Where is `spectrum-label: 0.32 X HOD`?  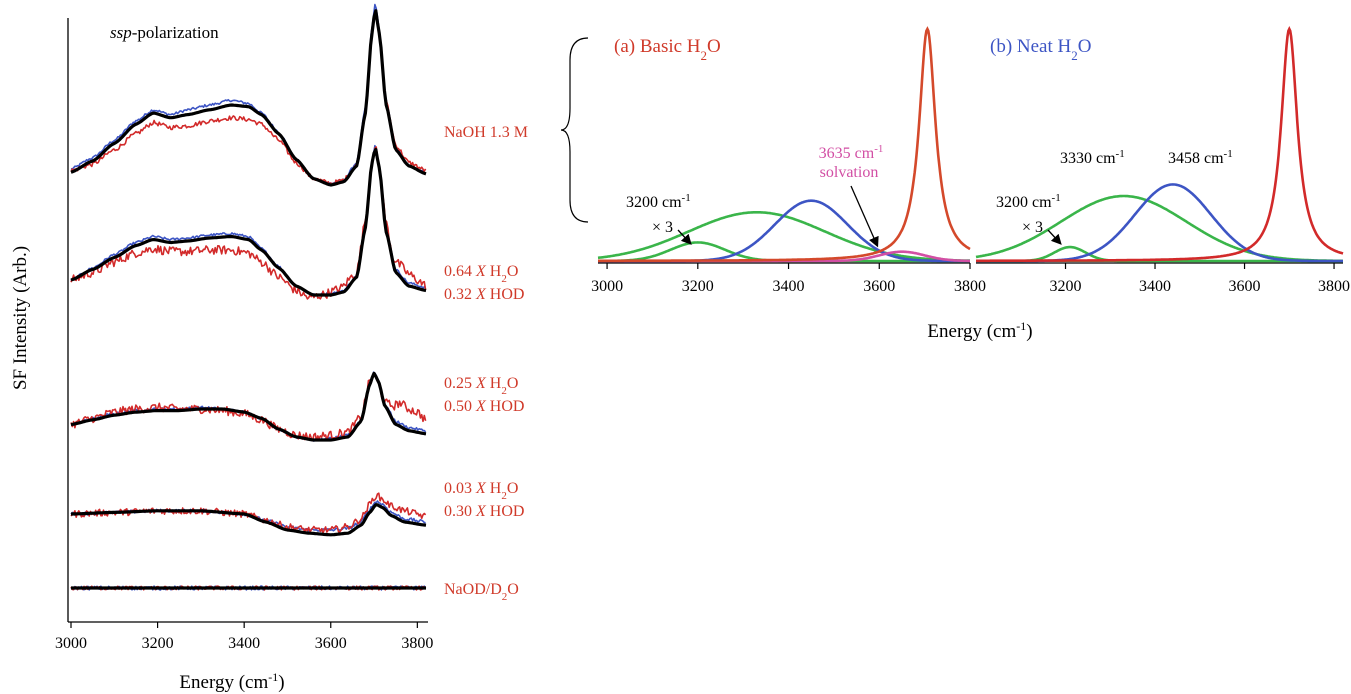 spectrum-label: 0.32 X HOD is located at coordinates (484, 294).